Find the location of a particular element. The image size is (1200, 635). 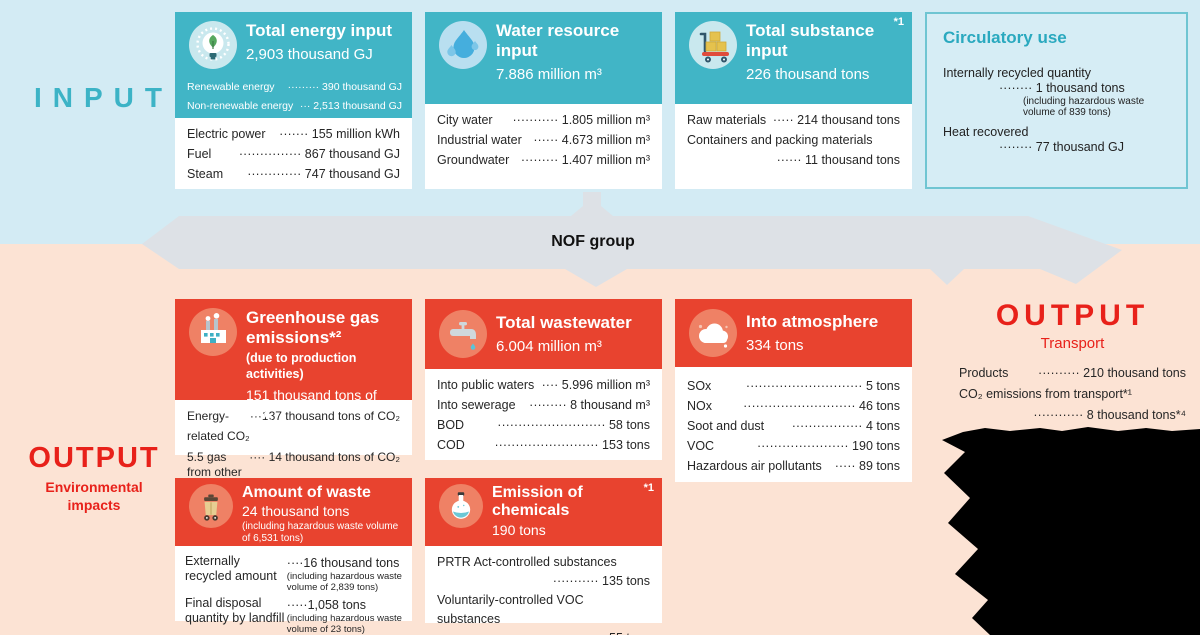

data-row-label: Internally recycled quantity is located at coordinates (1017, 73).